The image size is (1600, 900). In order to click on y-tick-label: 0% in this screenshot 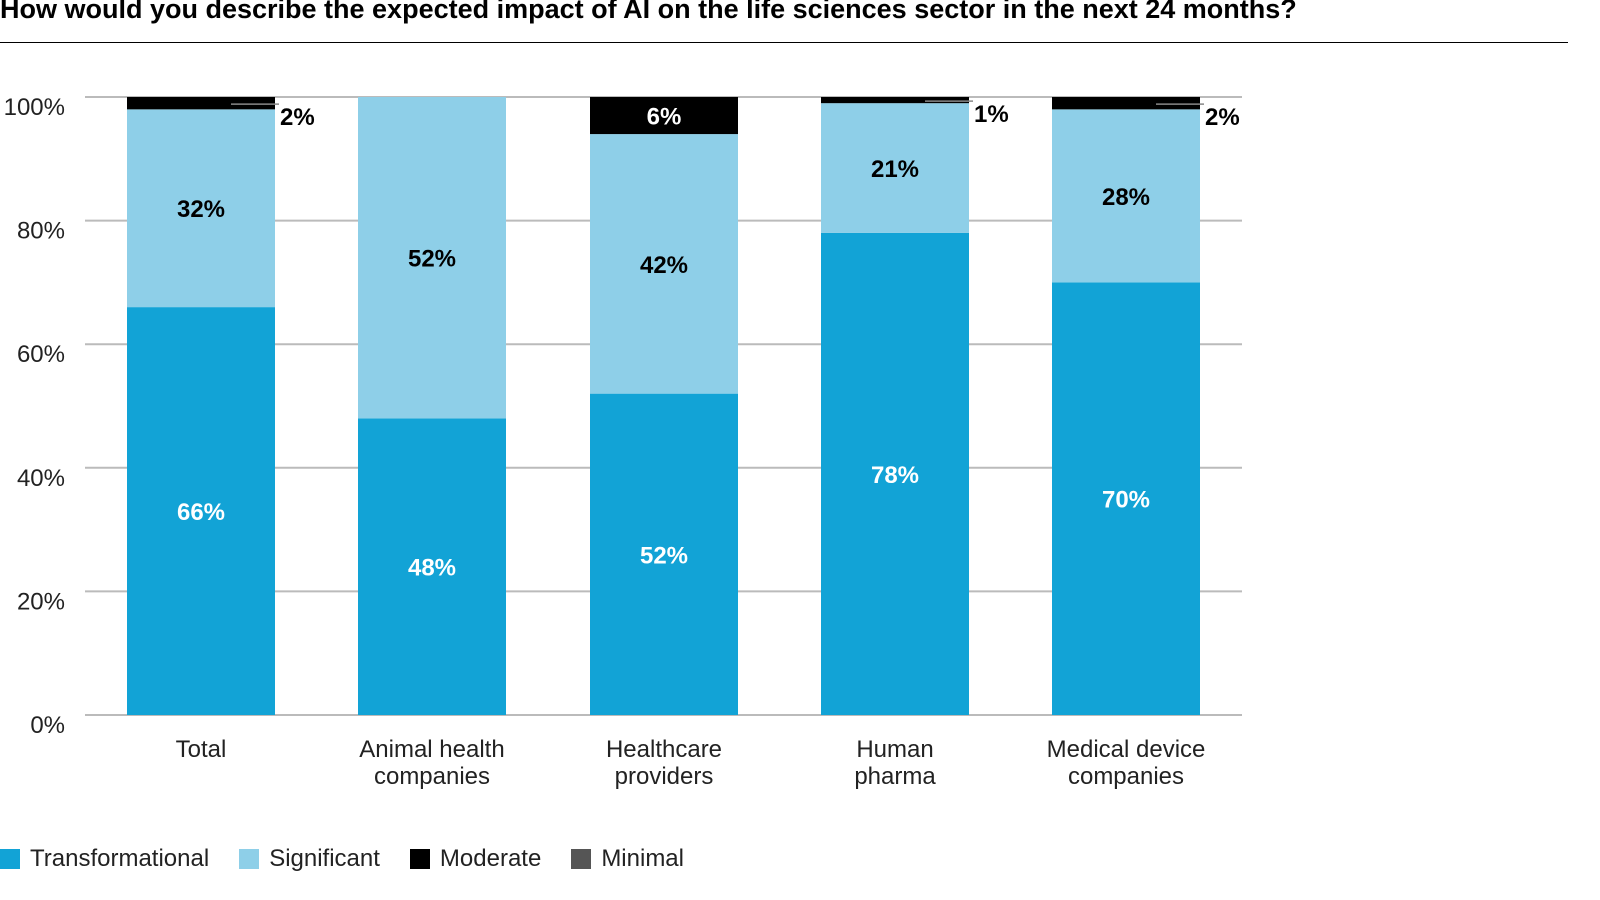, I will do `click(47, 725)`.